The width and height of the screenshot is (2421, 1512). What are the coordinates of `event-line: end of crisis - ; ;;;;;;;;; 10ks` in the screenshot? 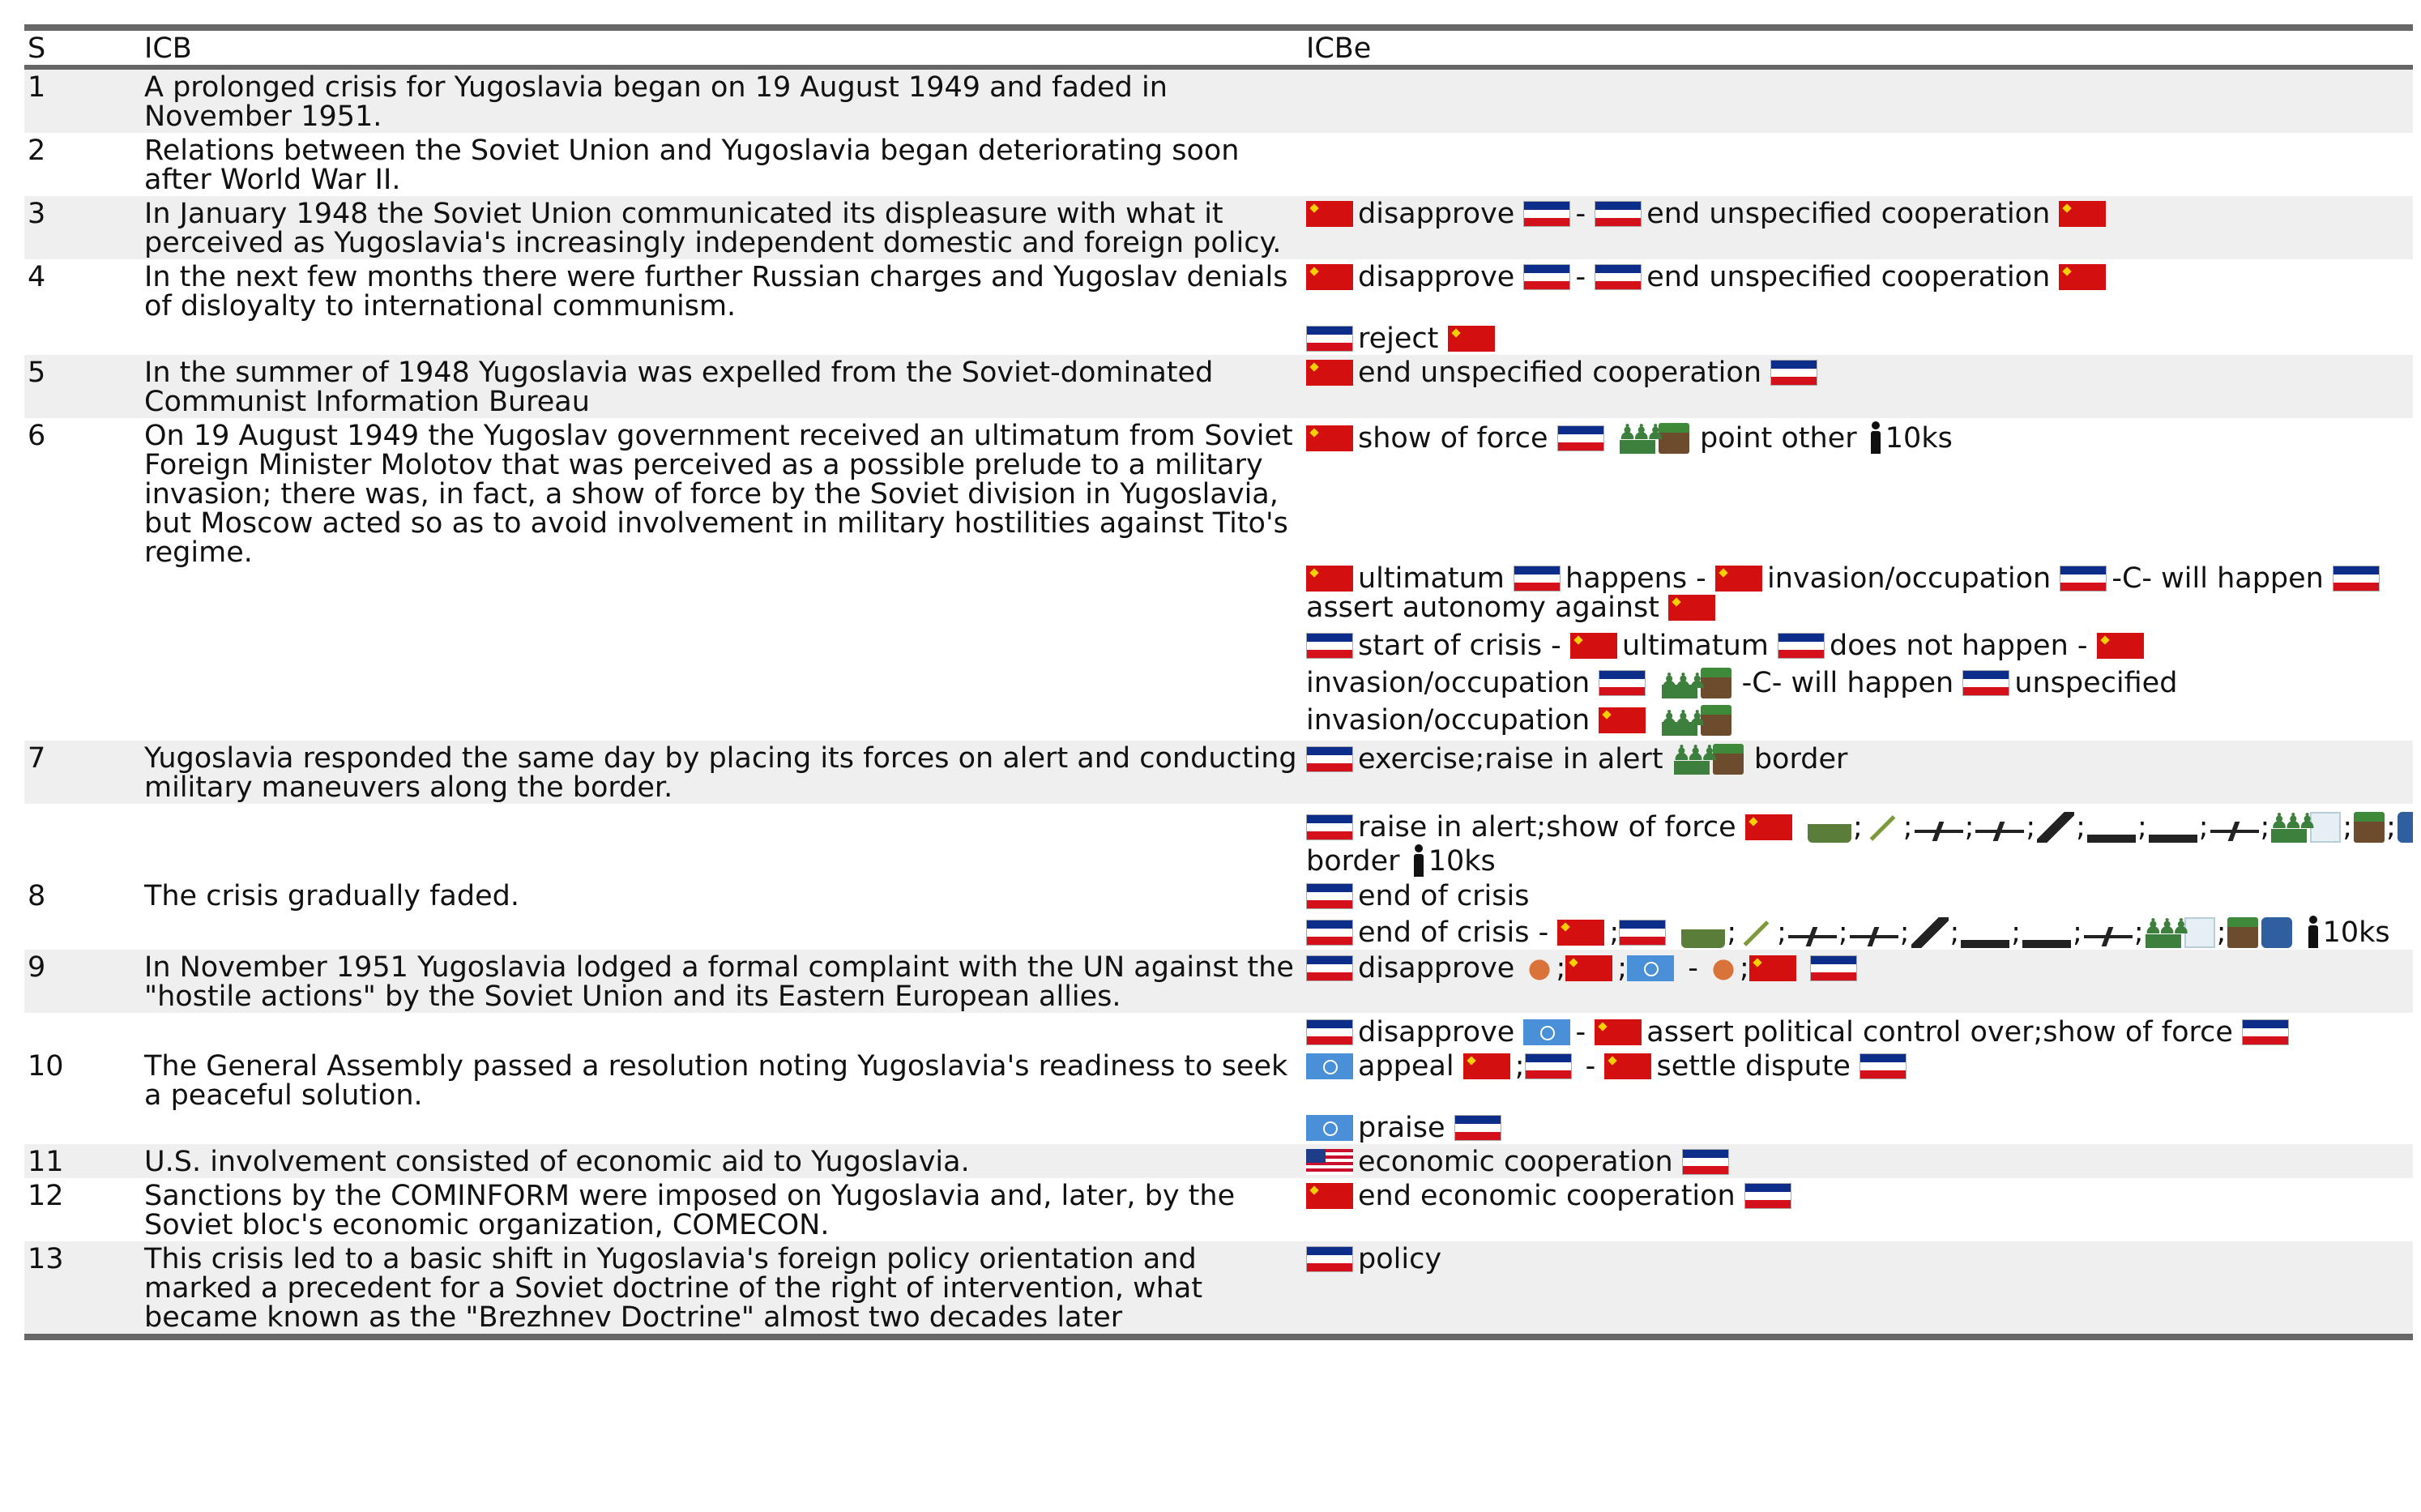 It's located at (1858, 931).